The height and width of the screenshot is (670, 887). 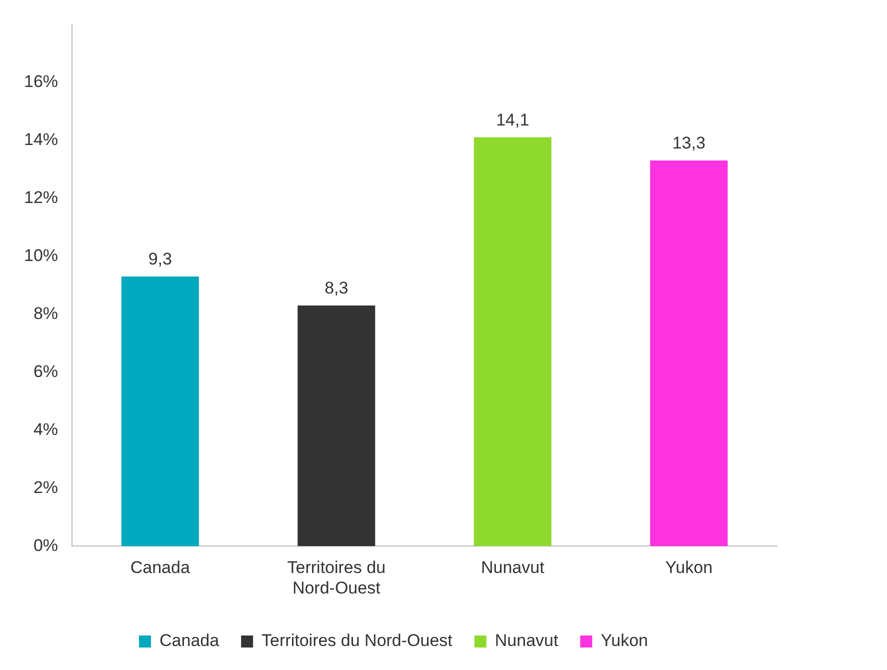 What do you see at coordinates (190, 640) in the screenshot?
I see `legend-label: Canada` at bounding box center [190, 640].